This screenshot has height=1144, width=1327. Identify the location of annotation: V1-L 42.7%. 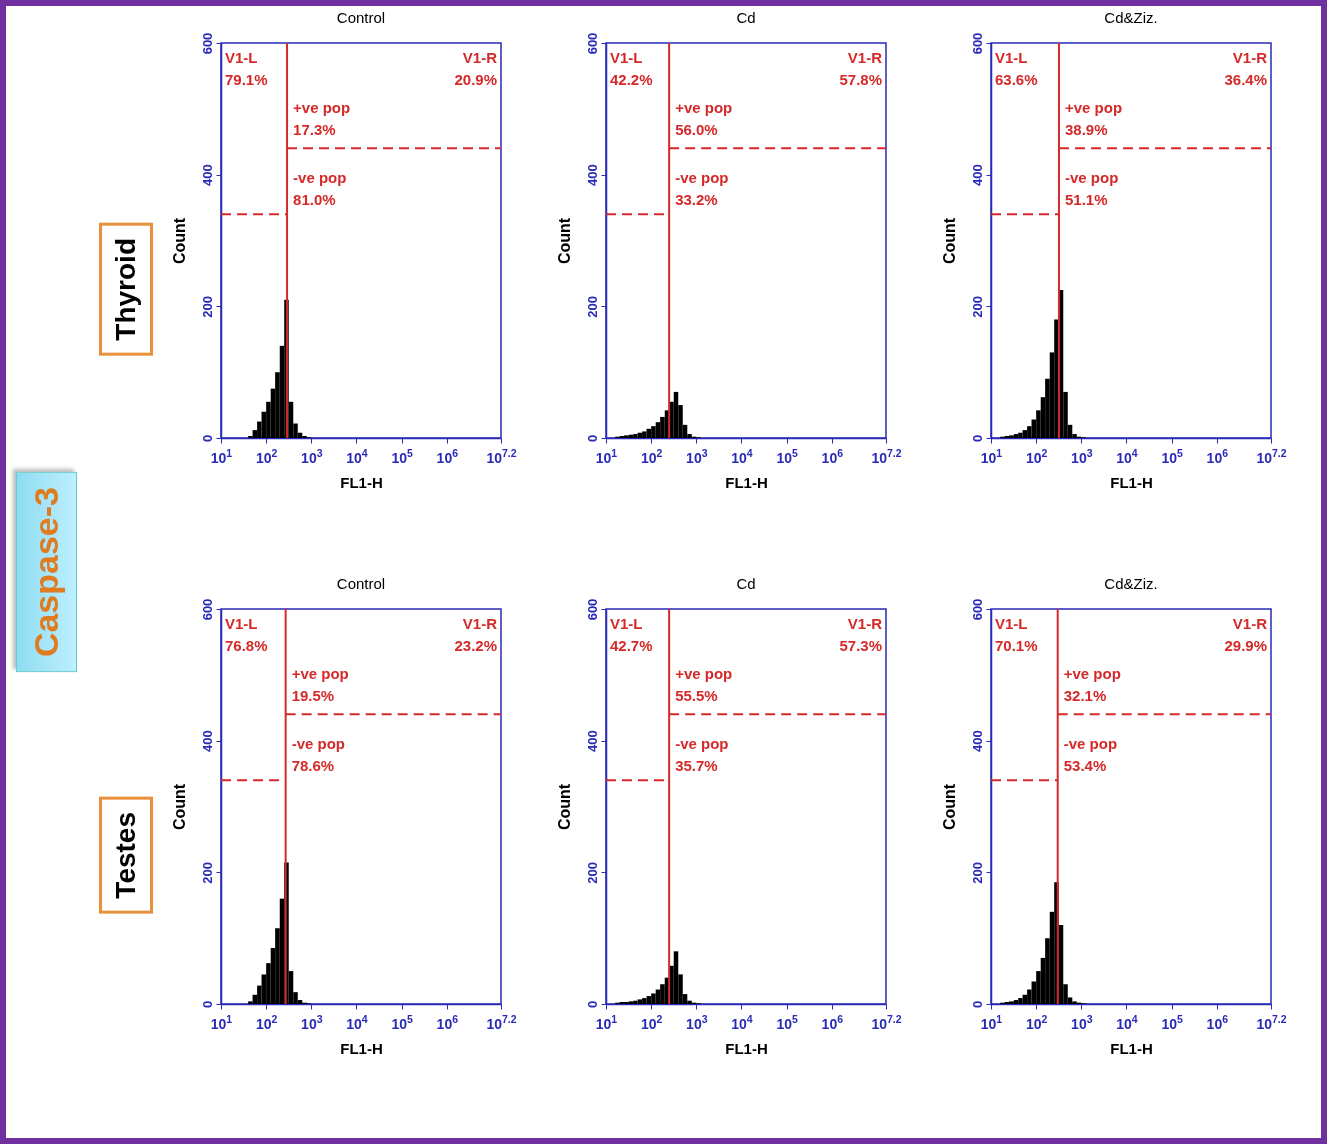
(631, 634).